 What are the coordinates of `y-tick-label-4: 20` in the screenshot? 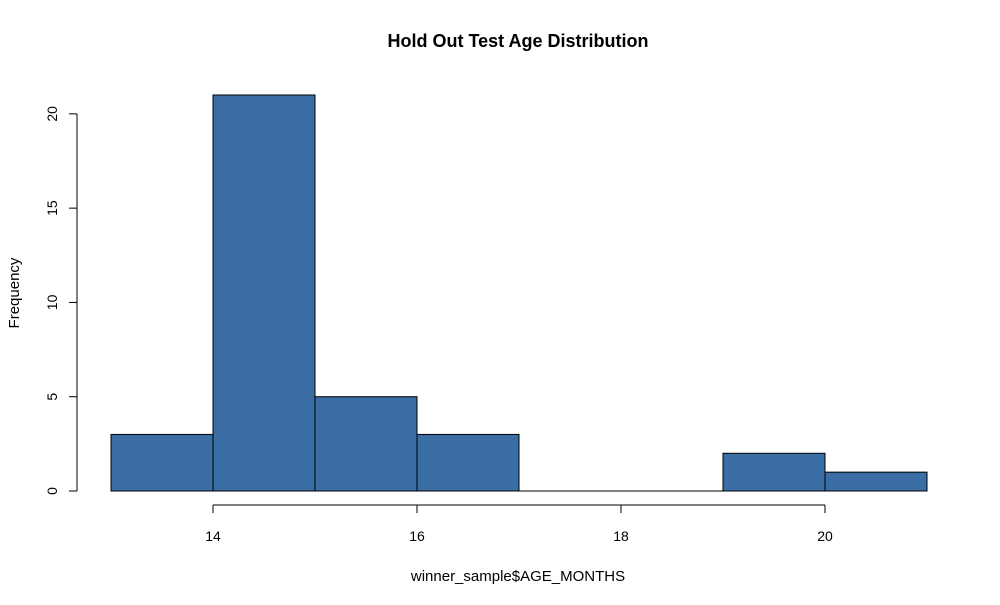 It's located at (52, 114).